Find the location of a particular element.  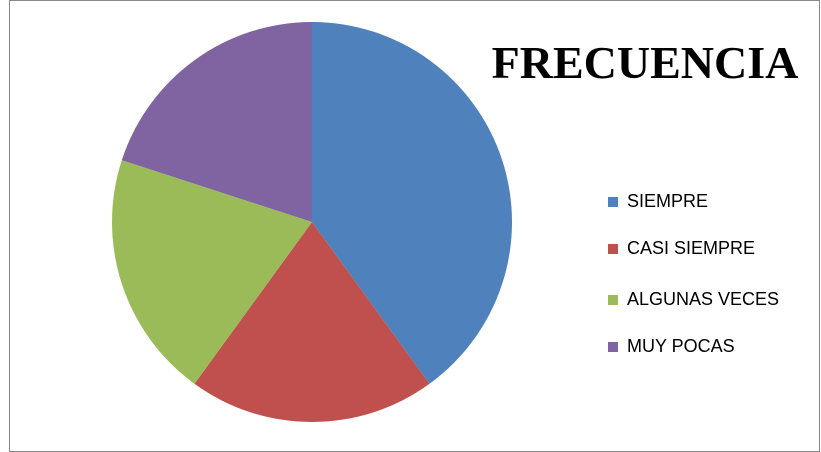

chart-title: FRECUENCIA is located at coordinates (645, 62).